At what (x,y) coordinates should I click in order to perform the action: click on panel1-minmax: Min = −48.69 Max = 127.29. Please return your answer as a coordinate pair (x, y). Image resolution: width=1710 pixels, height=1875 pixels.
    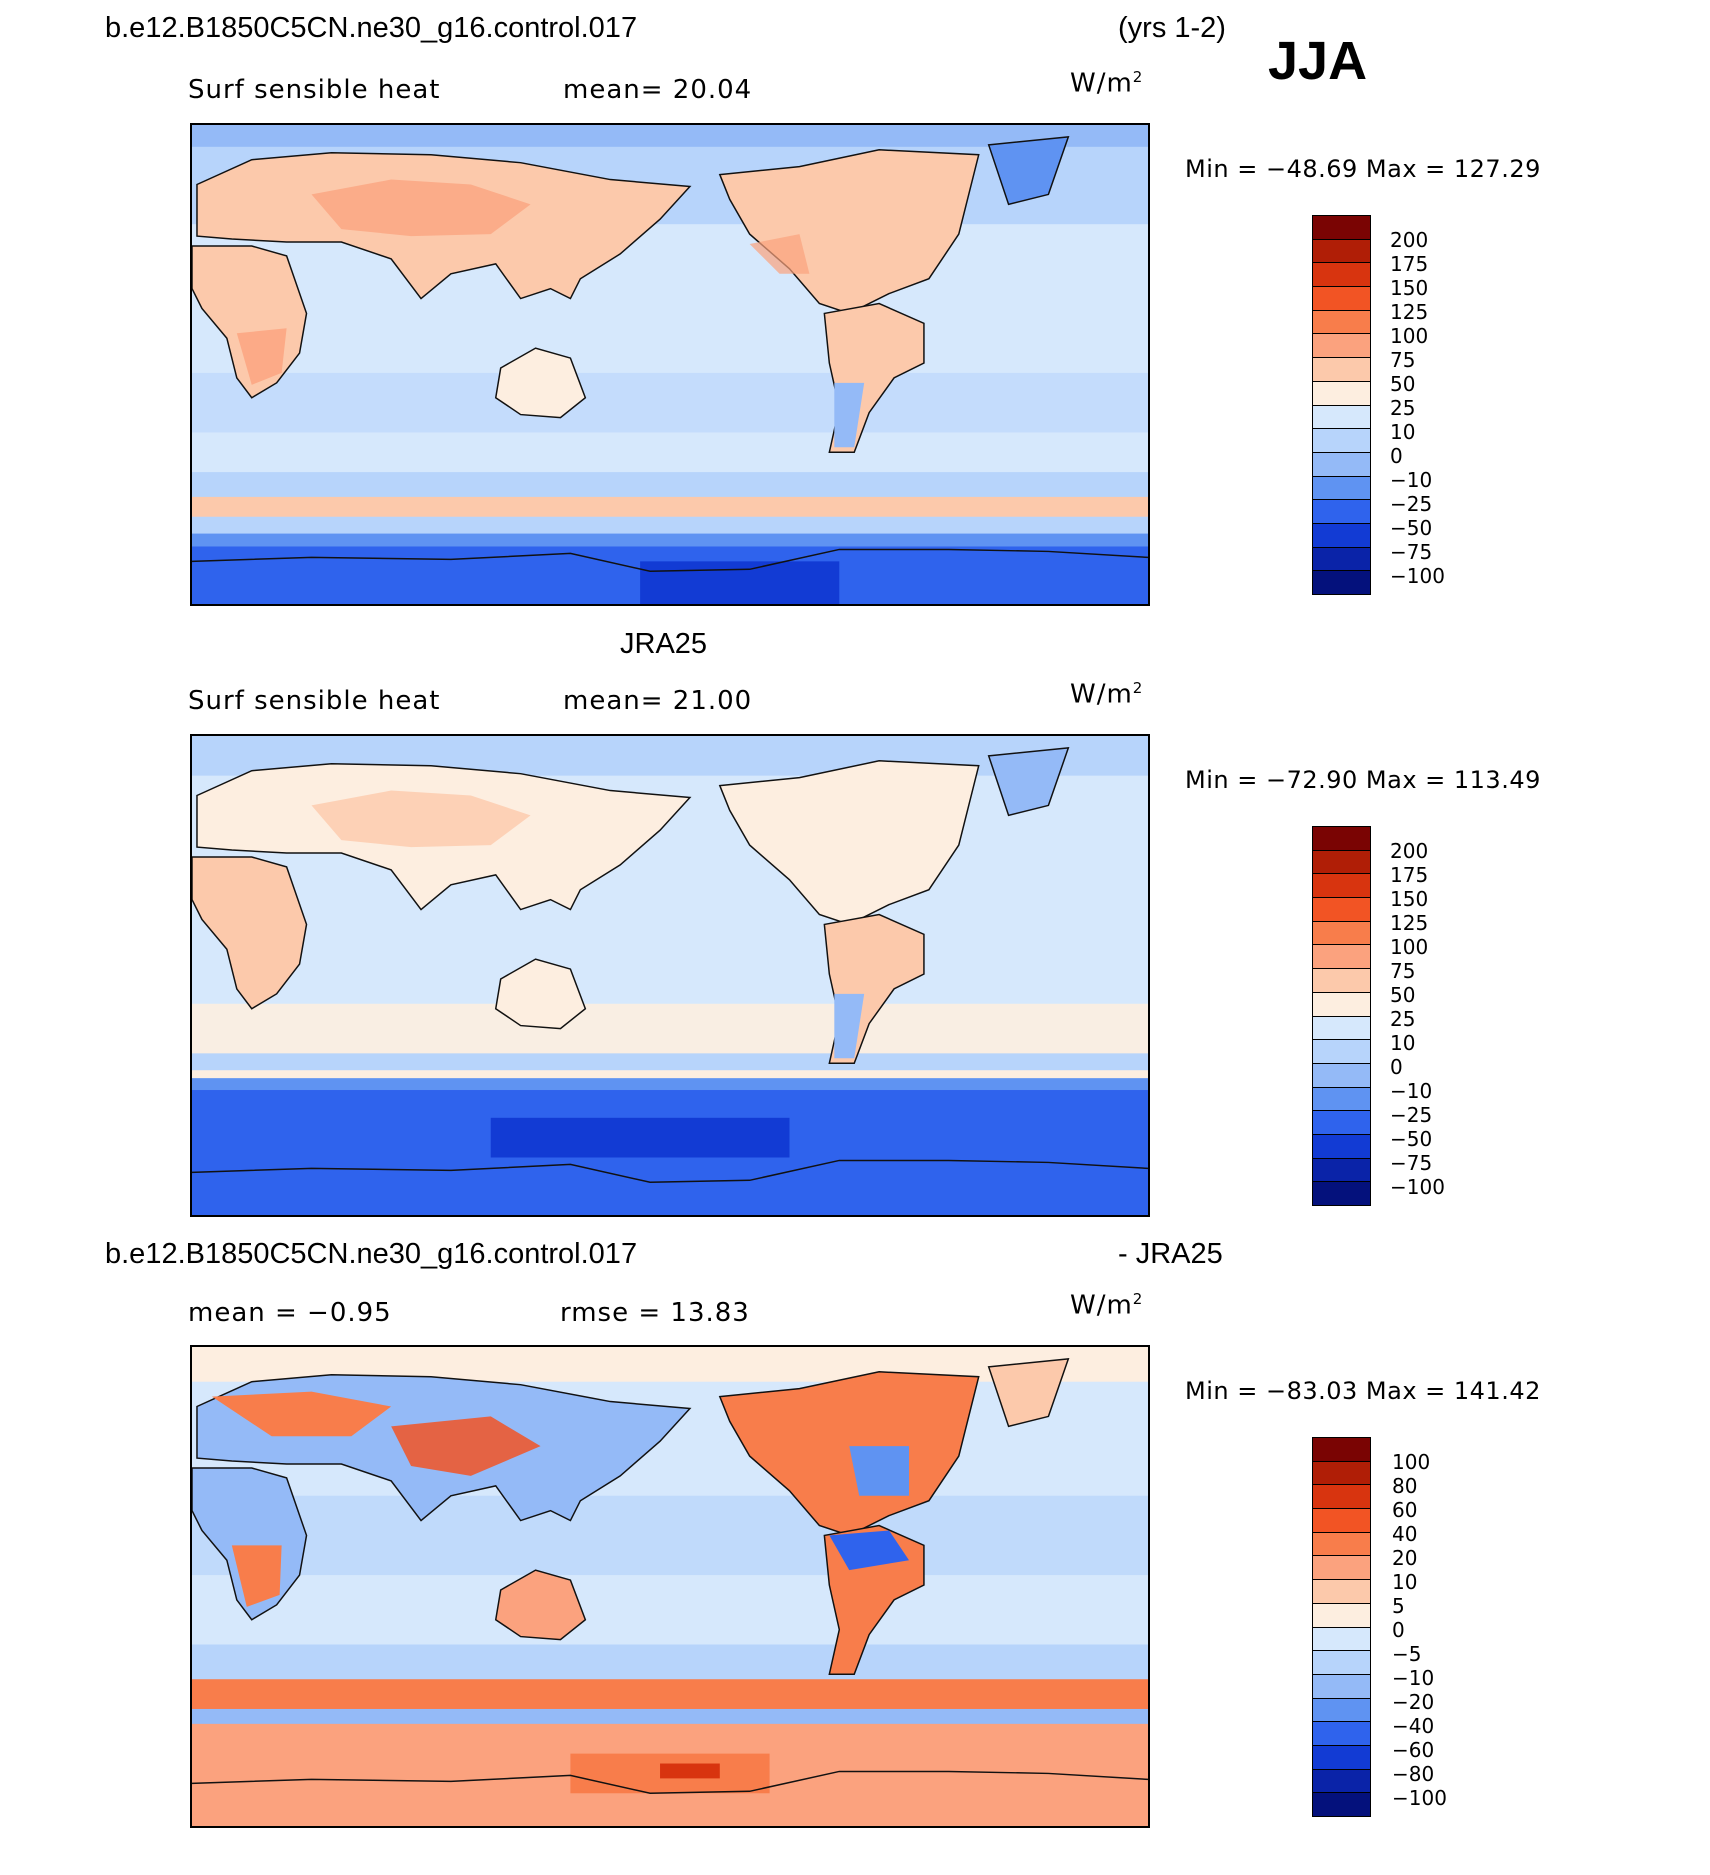
    Looking at the image, I should click on (1363, 169).